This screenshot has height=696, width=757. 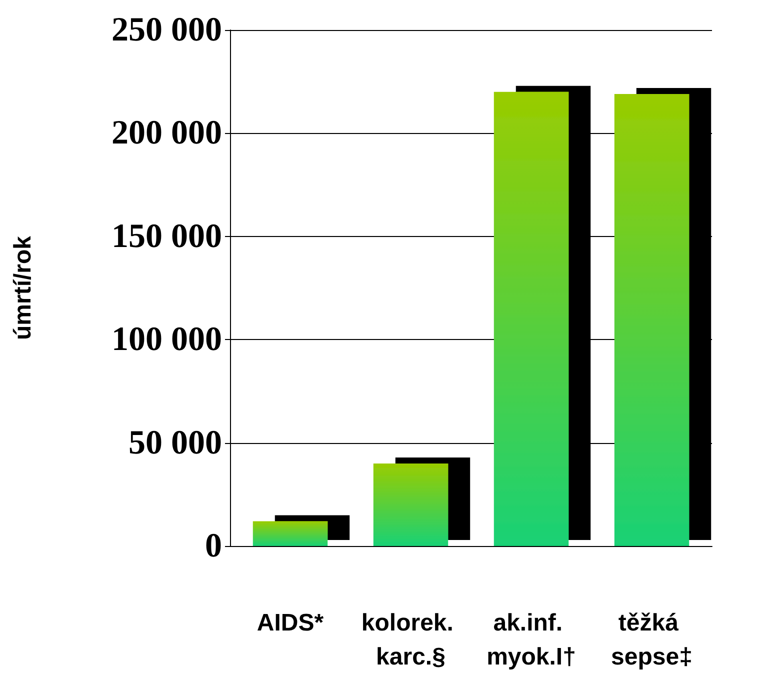 I want to click on y-tick-label: 50 000, so click(x=175, y=443).